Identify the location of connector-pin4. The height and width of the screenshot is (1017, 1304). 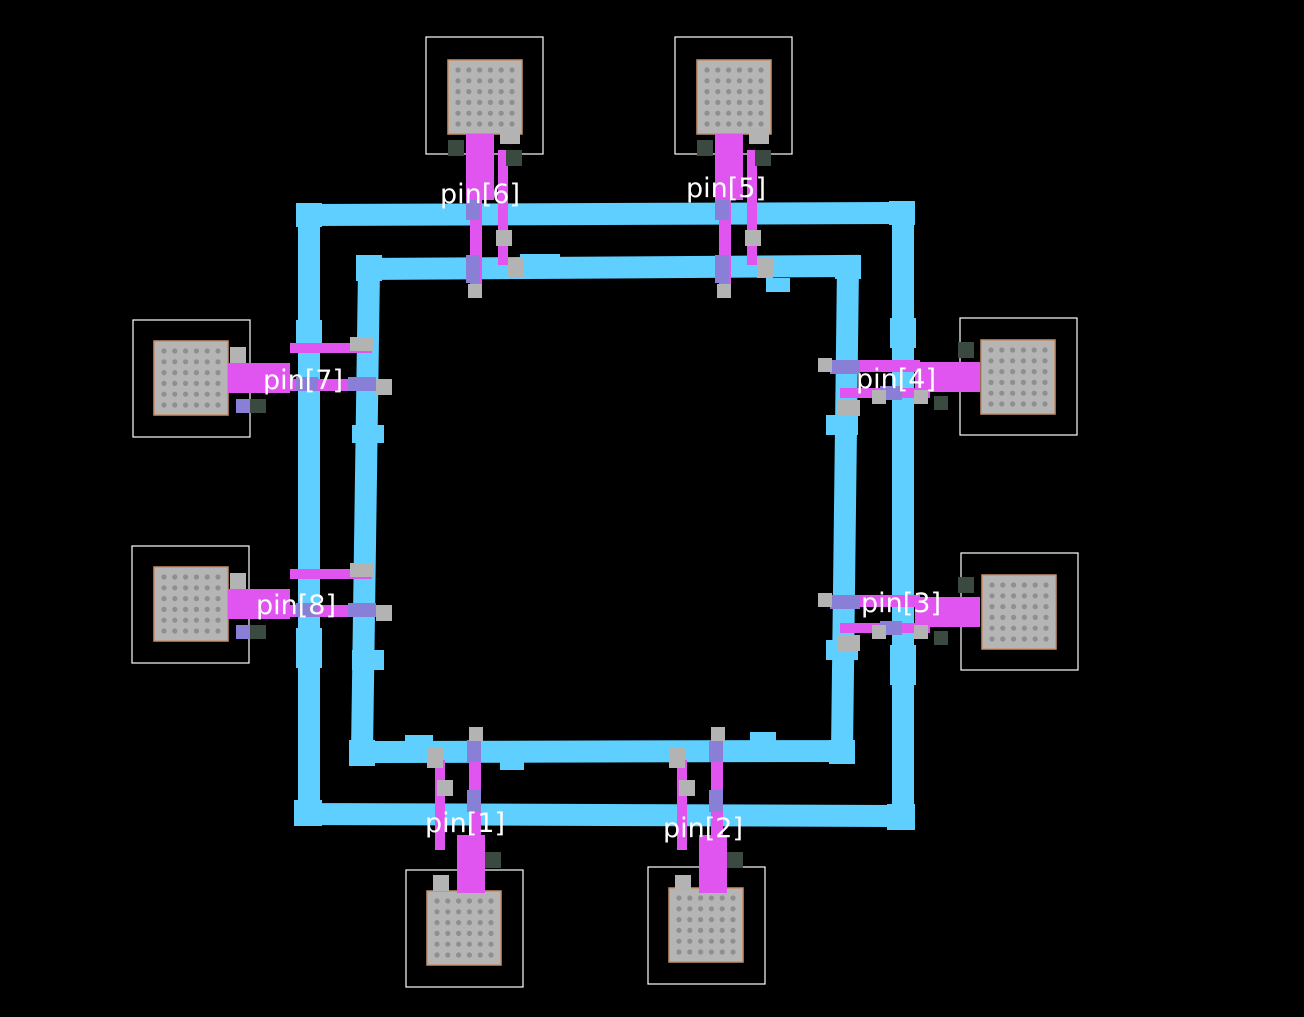
(899, 379).